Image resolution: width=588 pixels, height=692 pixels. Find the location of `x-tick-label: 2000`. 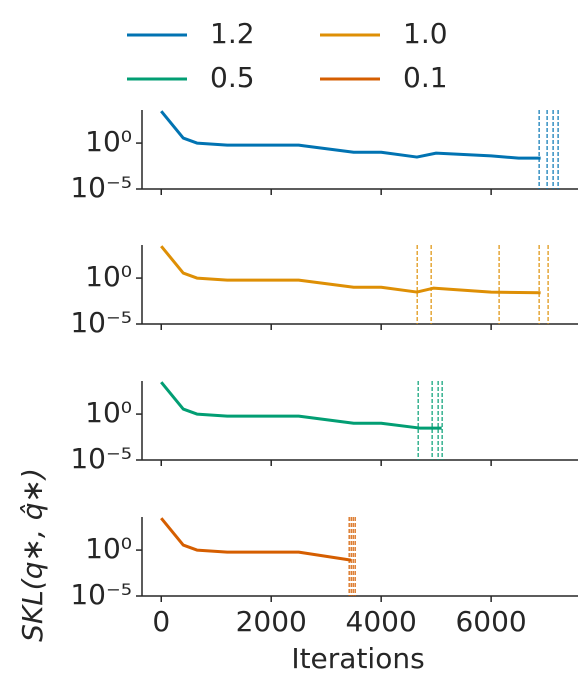

x-tick-label: 2000 is located at coordinates (271, 621).